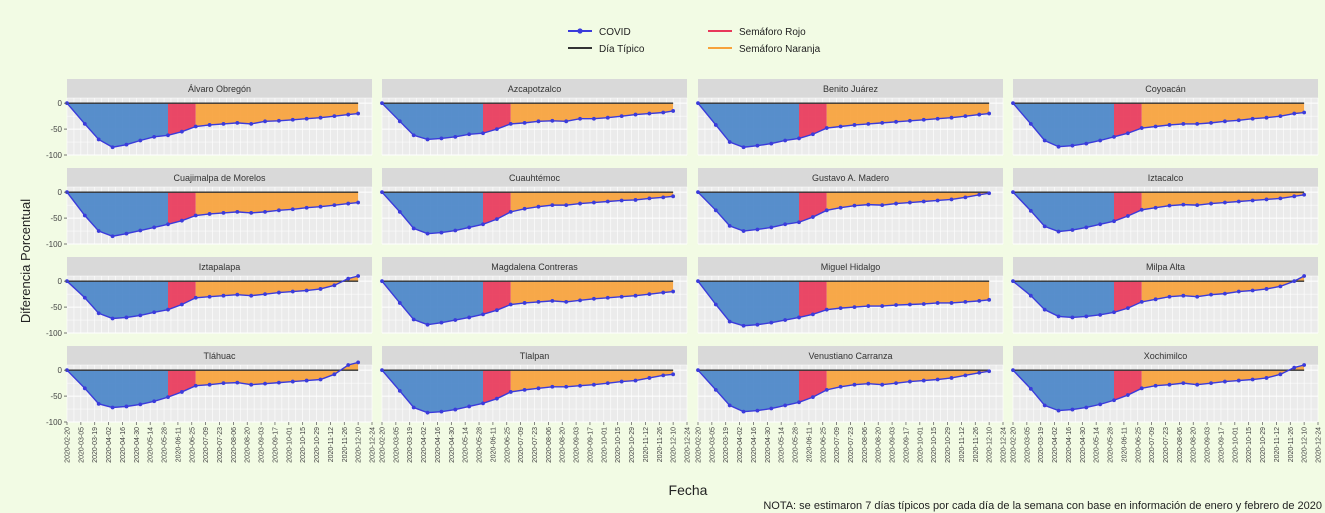 The height and width of the screenshot is (513, 1325). What do you see at coordinates (577, 445) in the screenshot?
I see `x-tick-label: 2020-09-03` at bounding box center [577, 445].